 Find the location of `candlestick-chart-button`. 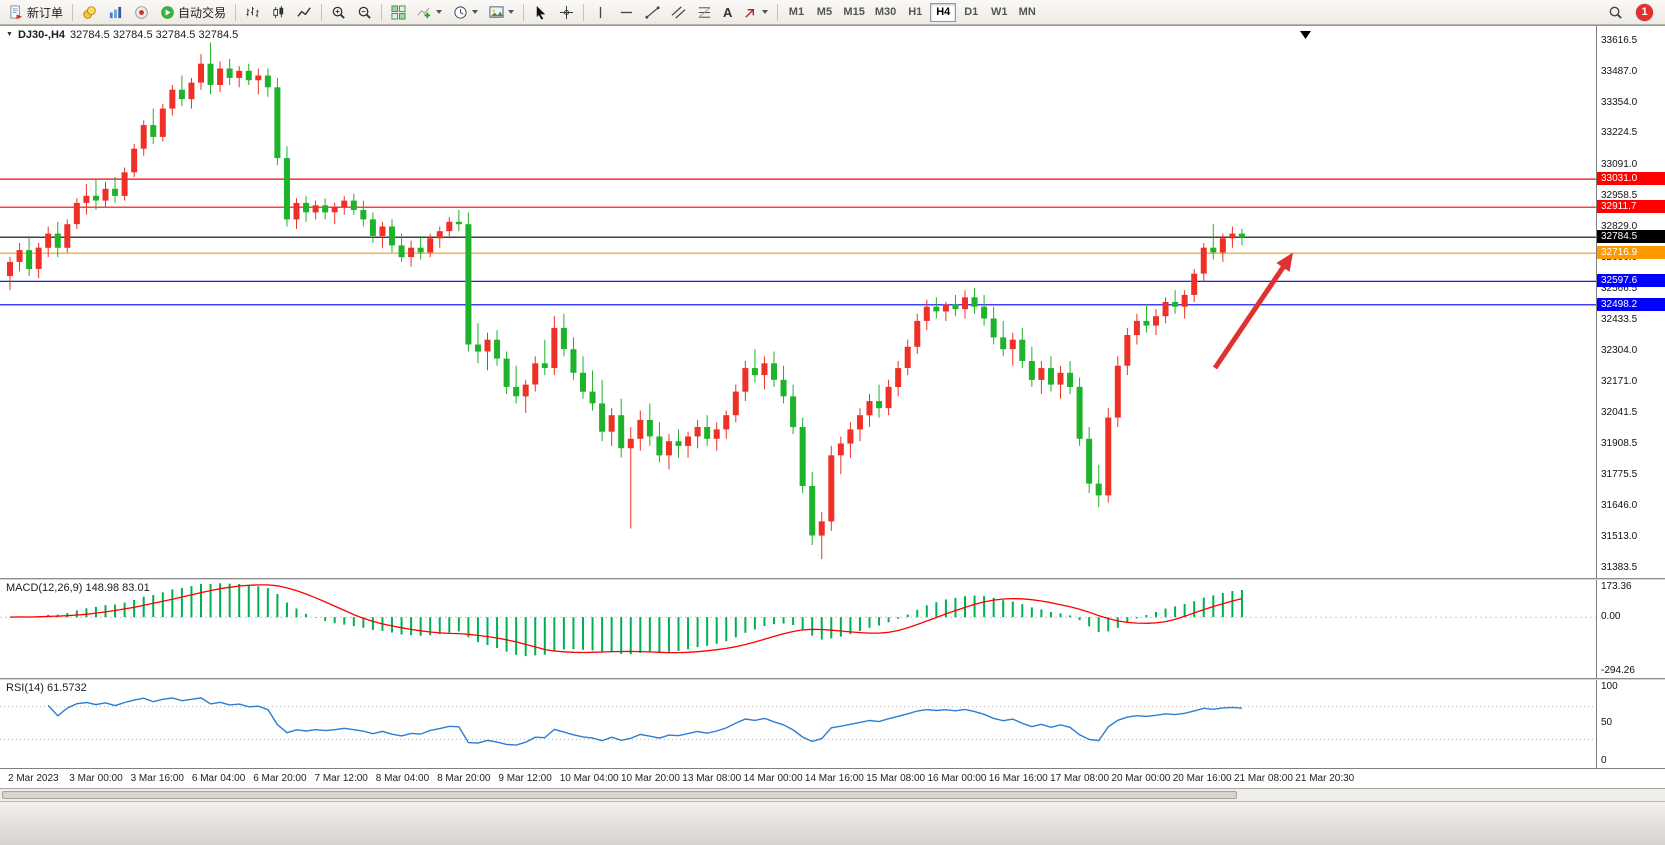

candlestick-chart-button is located at coordinates (278, 12).